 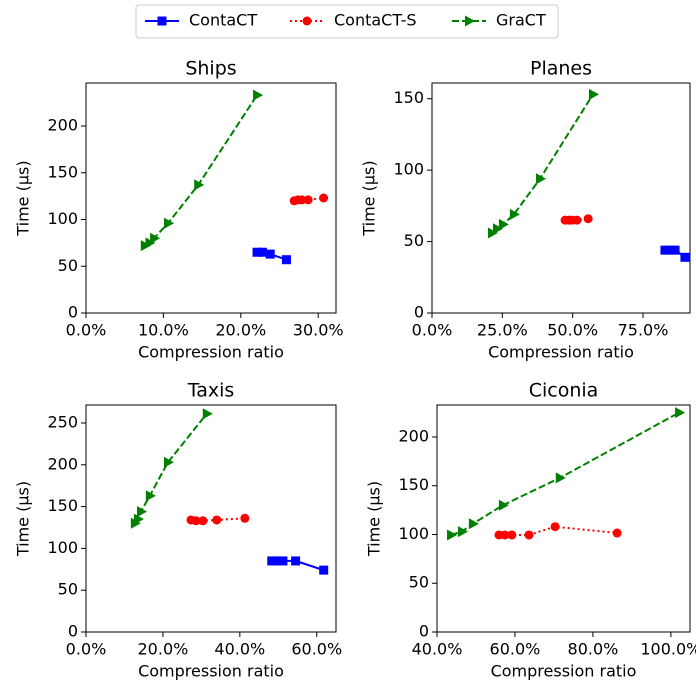 I want to click on subplot-title: Ships, so click(x=210, y=69).